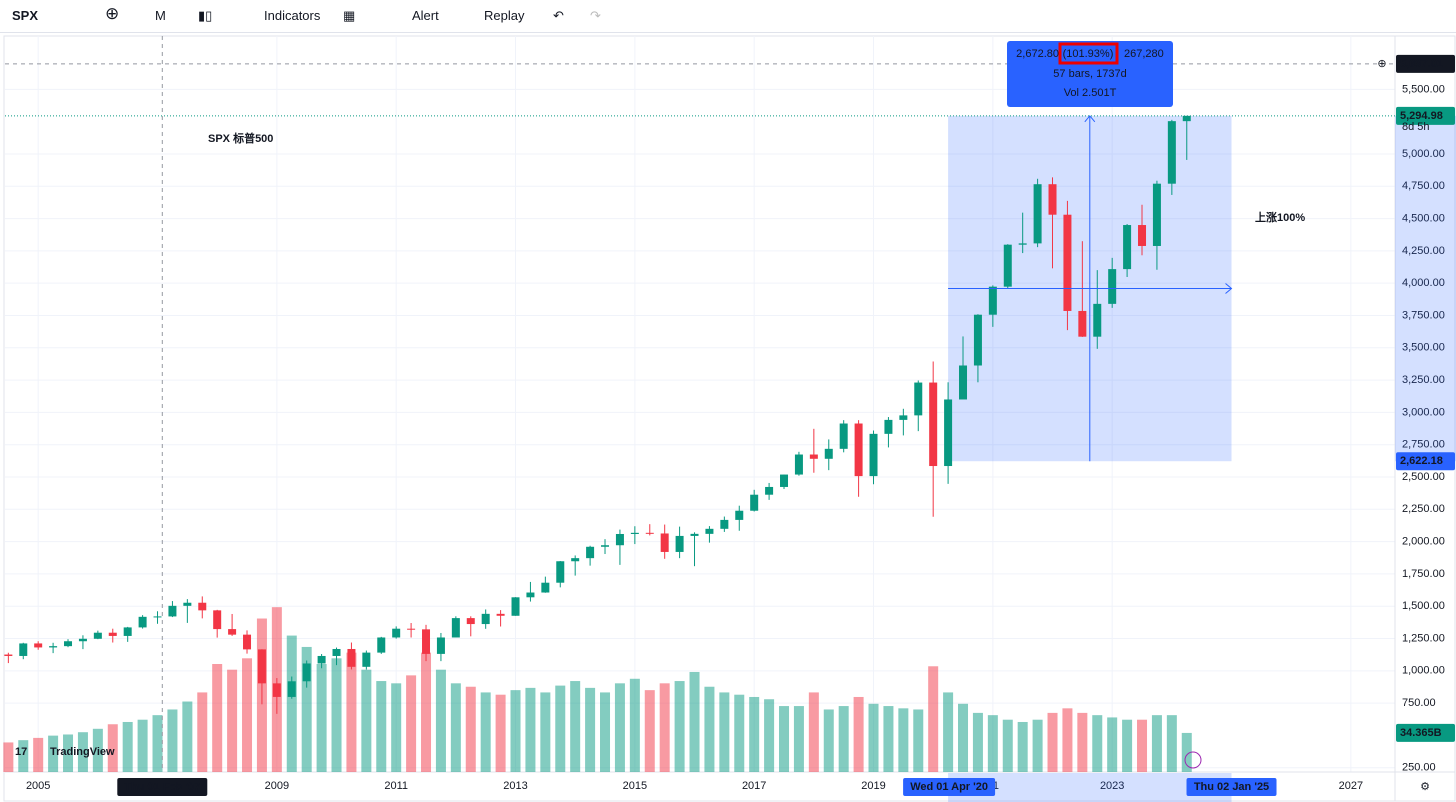  What do you see at coordinates (515, 786) in the screenshot?
I see `x-tick-label: 2013` at bounding box center [515, 786].